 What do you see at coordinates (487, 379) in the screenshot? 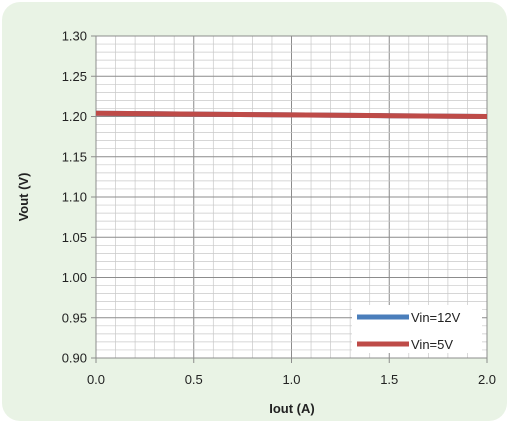
I see `x-tick-label: 2.0` at bounding box center [487, 379].